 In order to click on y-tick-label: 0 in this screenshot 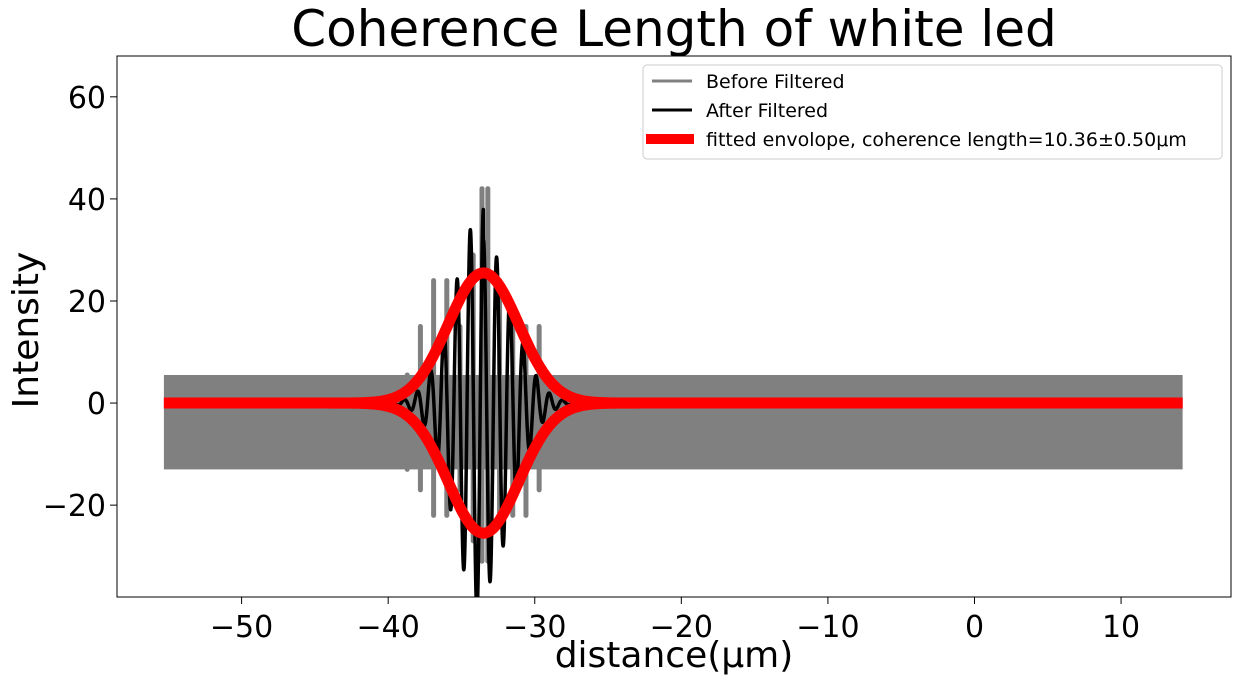, I will do `click(96, 404)`.